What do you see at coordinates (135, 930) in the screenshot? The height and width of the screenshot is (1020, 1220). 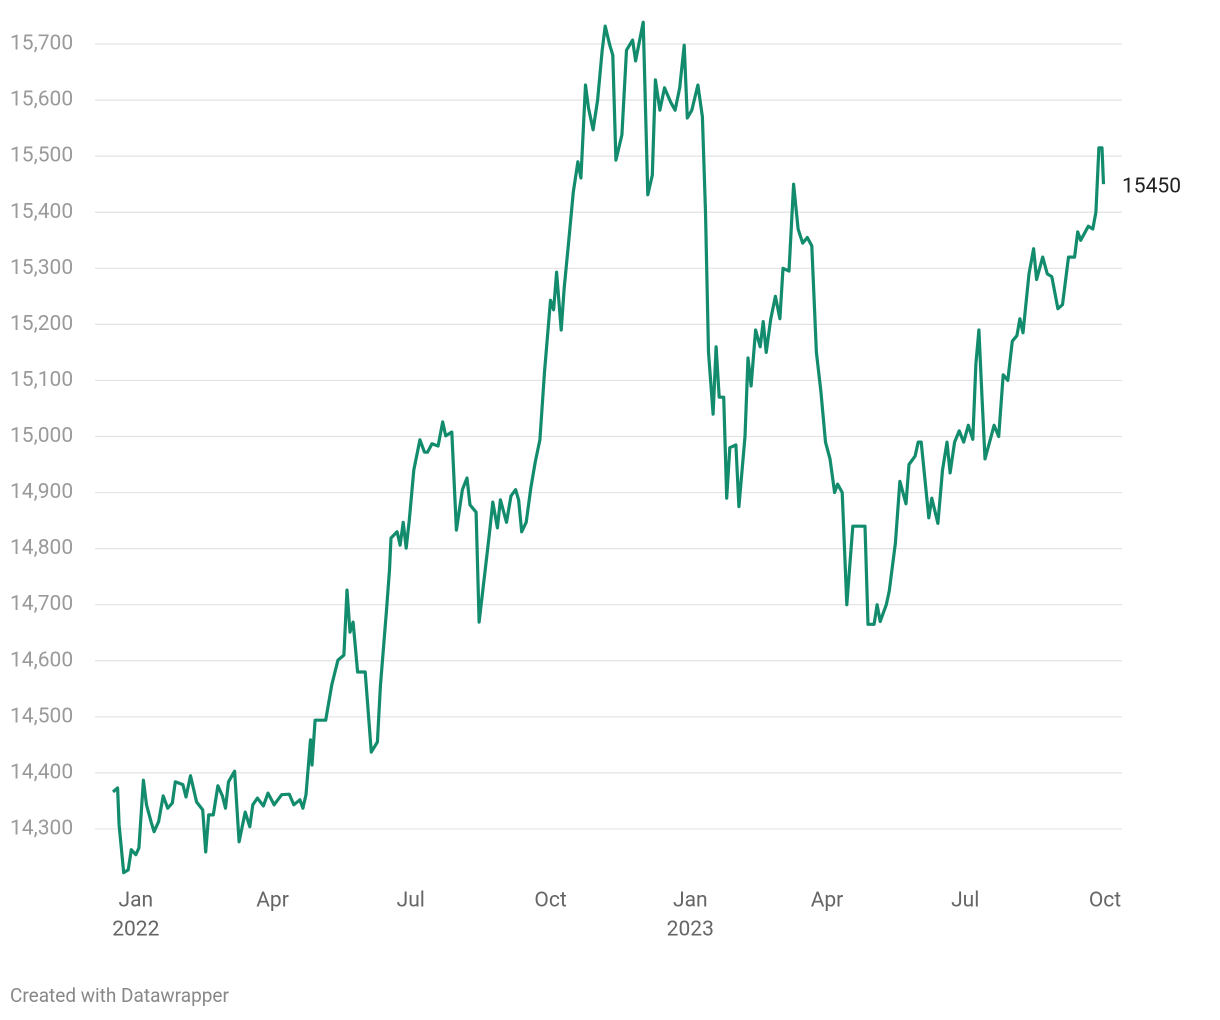 I see `x-year-label: 2022` at bounding box center [135, 930].